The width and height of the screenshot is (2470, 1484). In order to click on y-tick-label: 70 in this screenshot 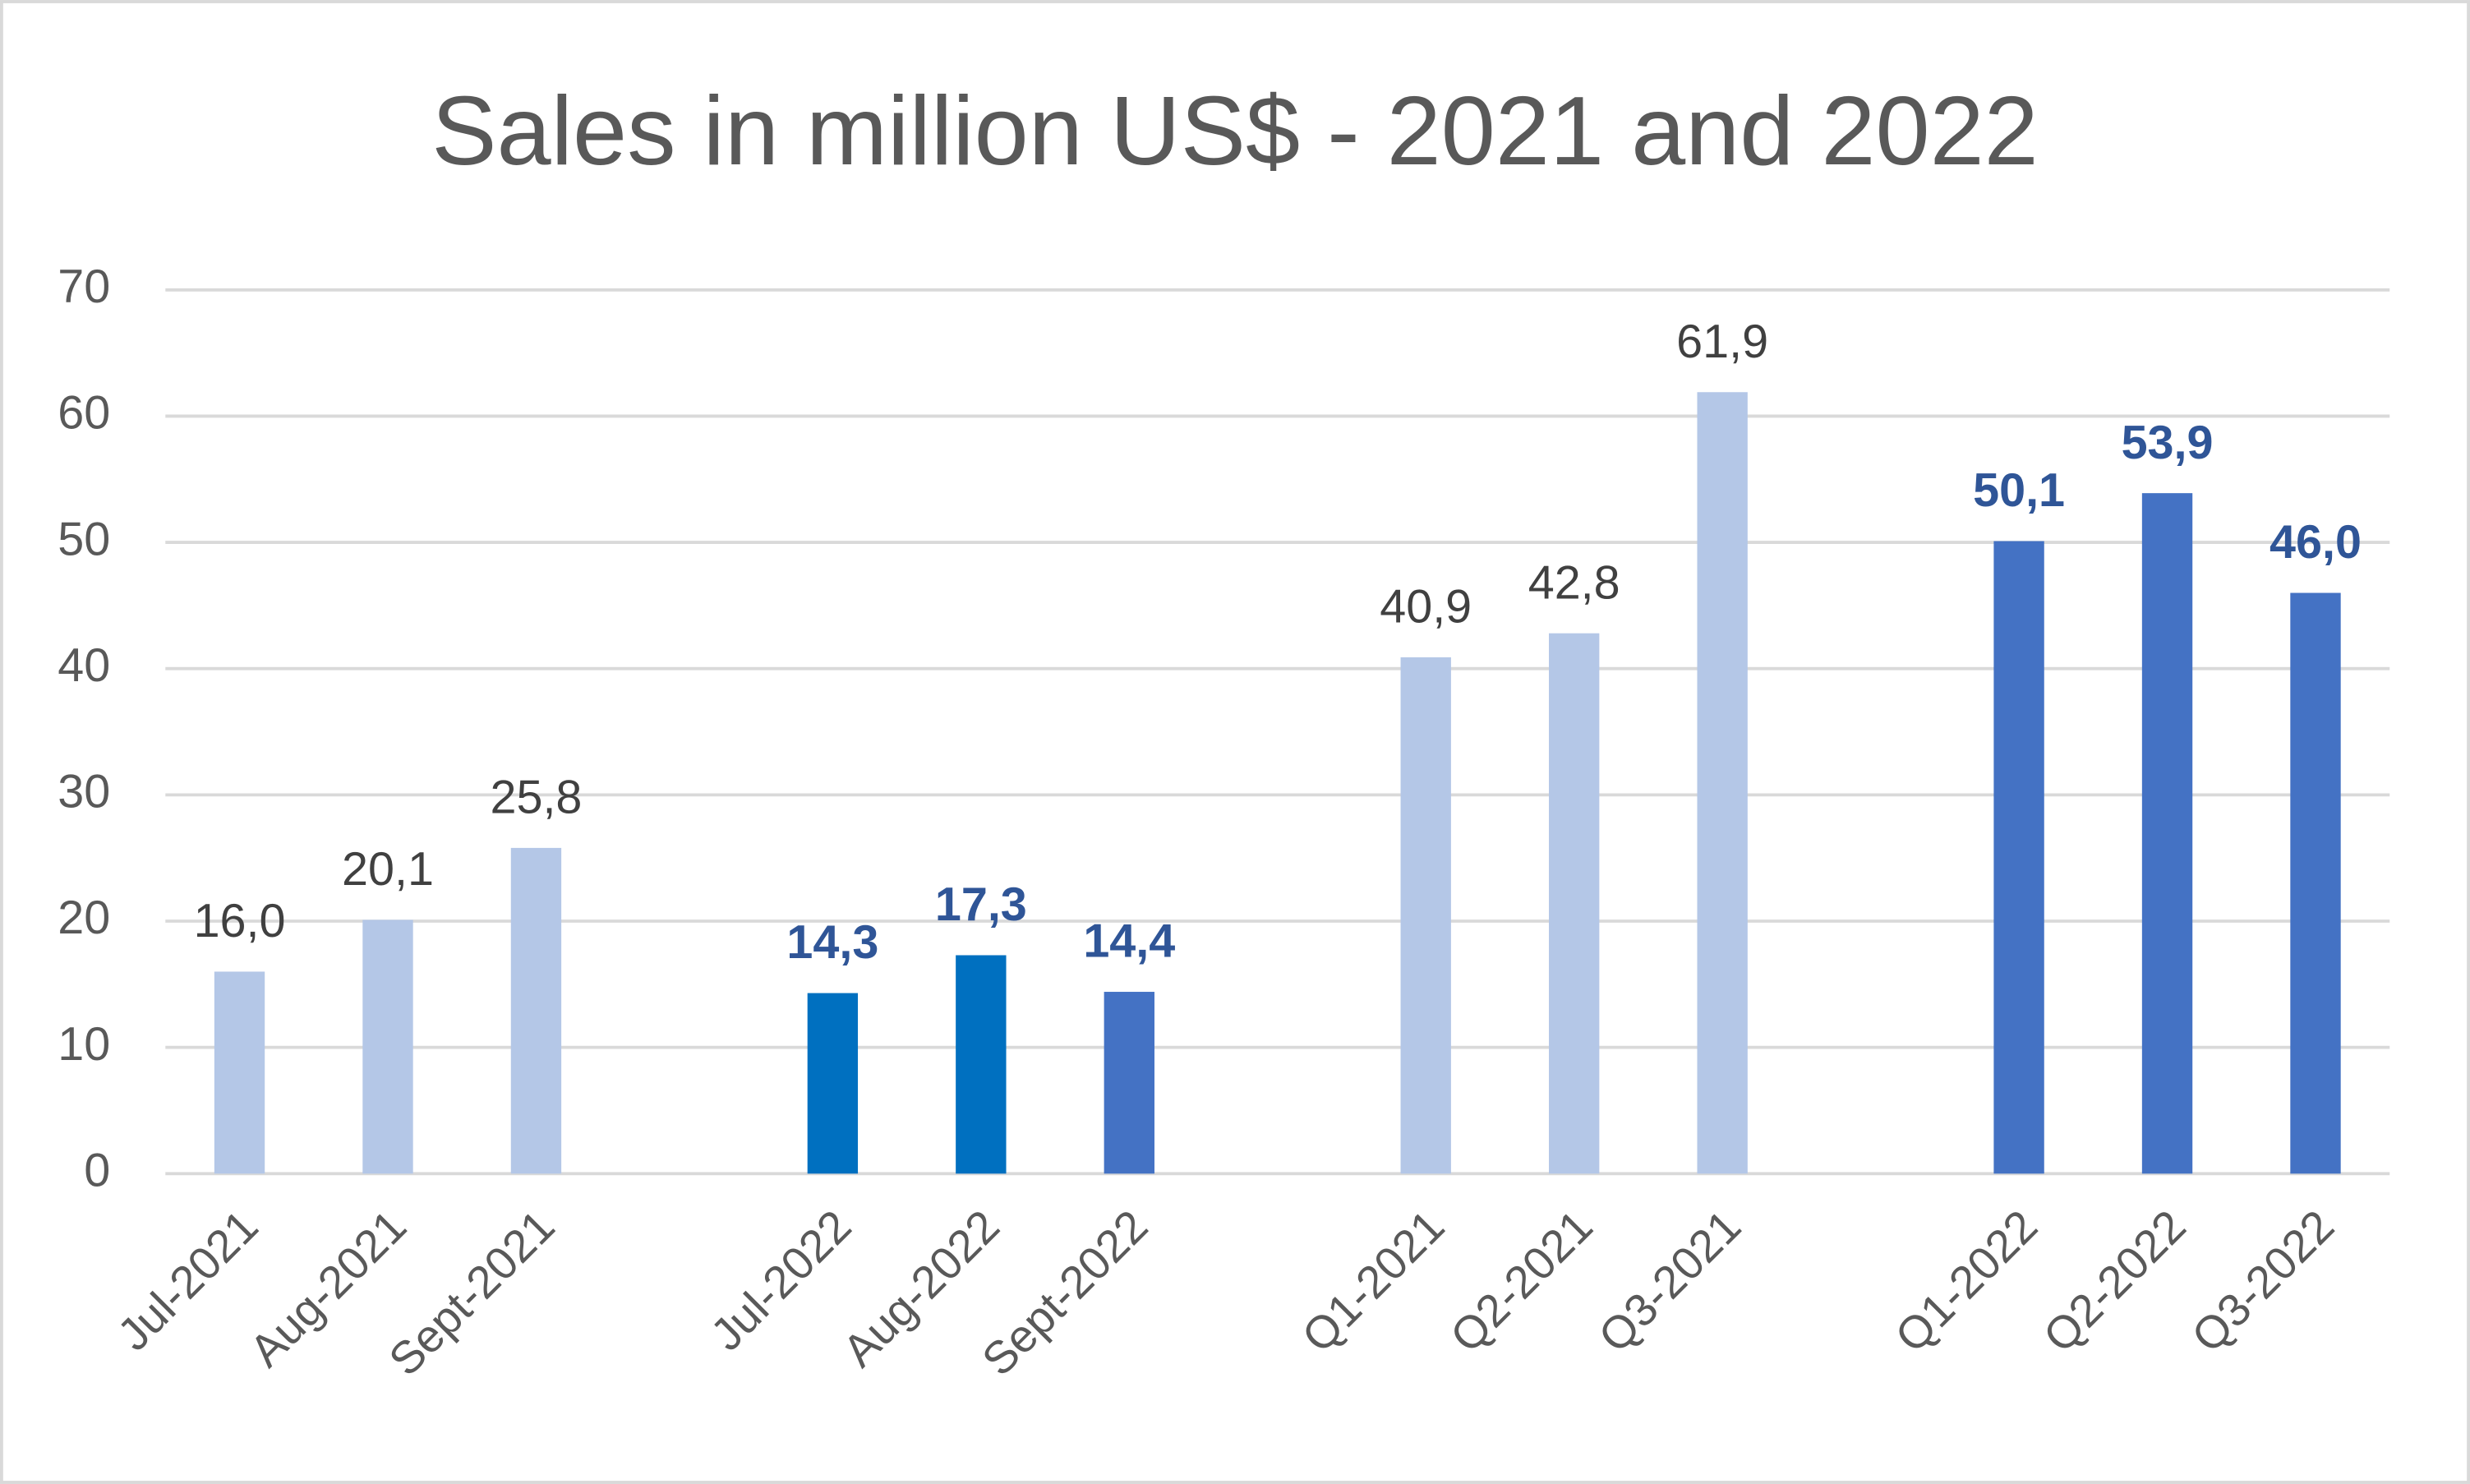, I will do `click(84, 287)`.